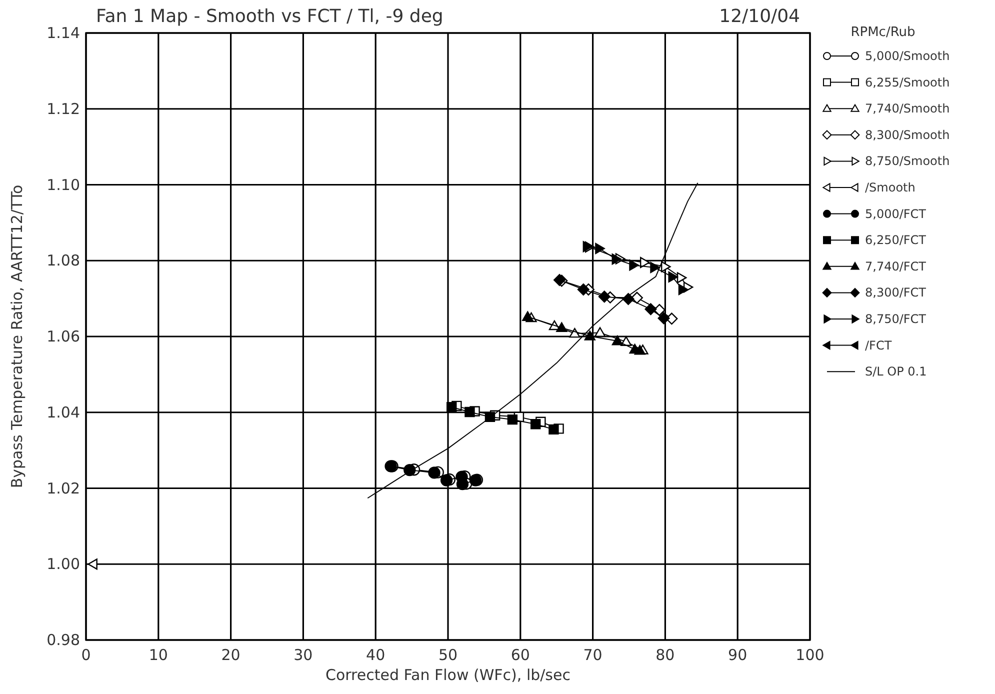 The image size is (995, 694). Describe the element at coordinates (63, 412) in the screenshot. I see `y-tick-label: 1.04` at that location.